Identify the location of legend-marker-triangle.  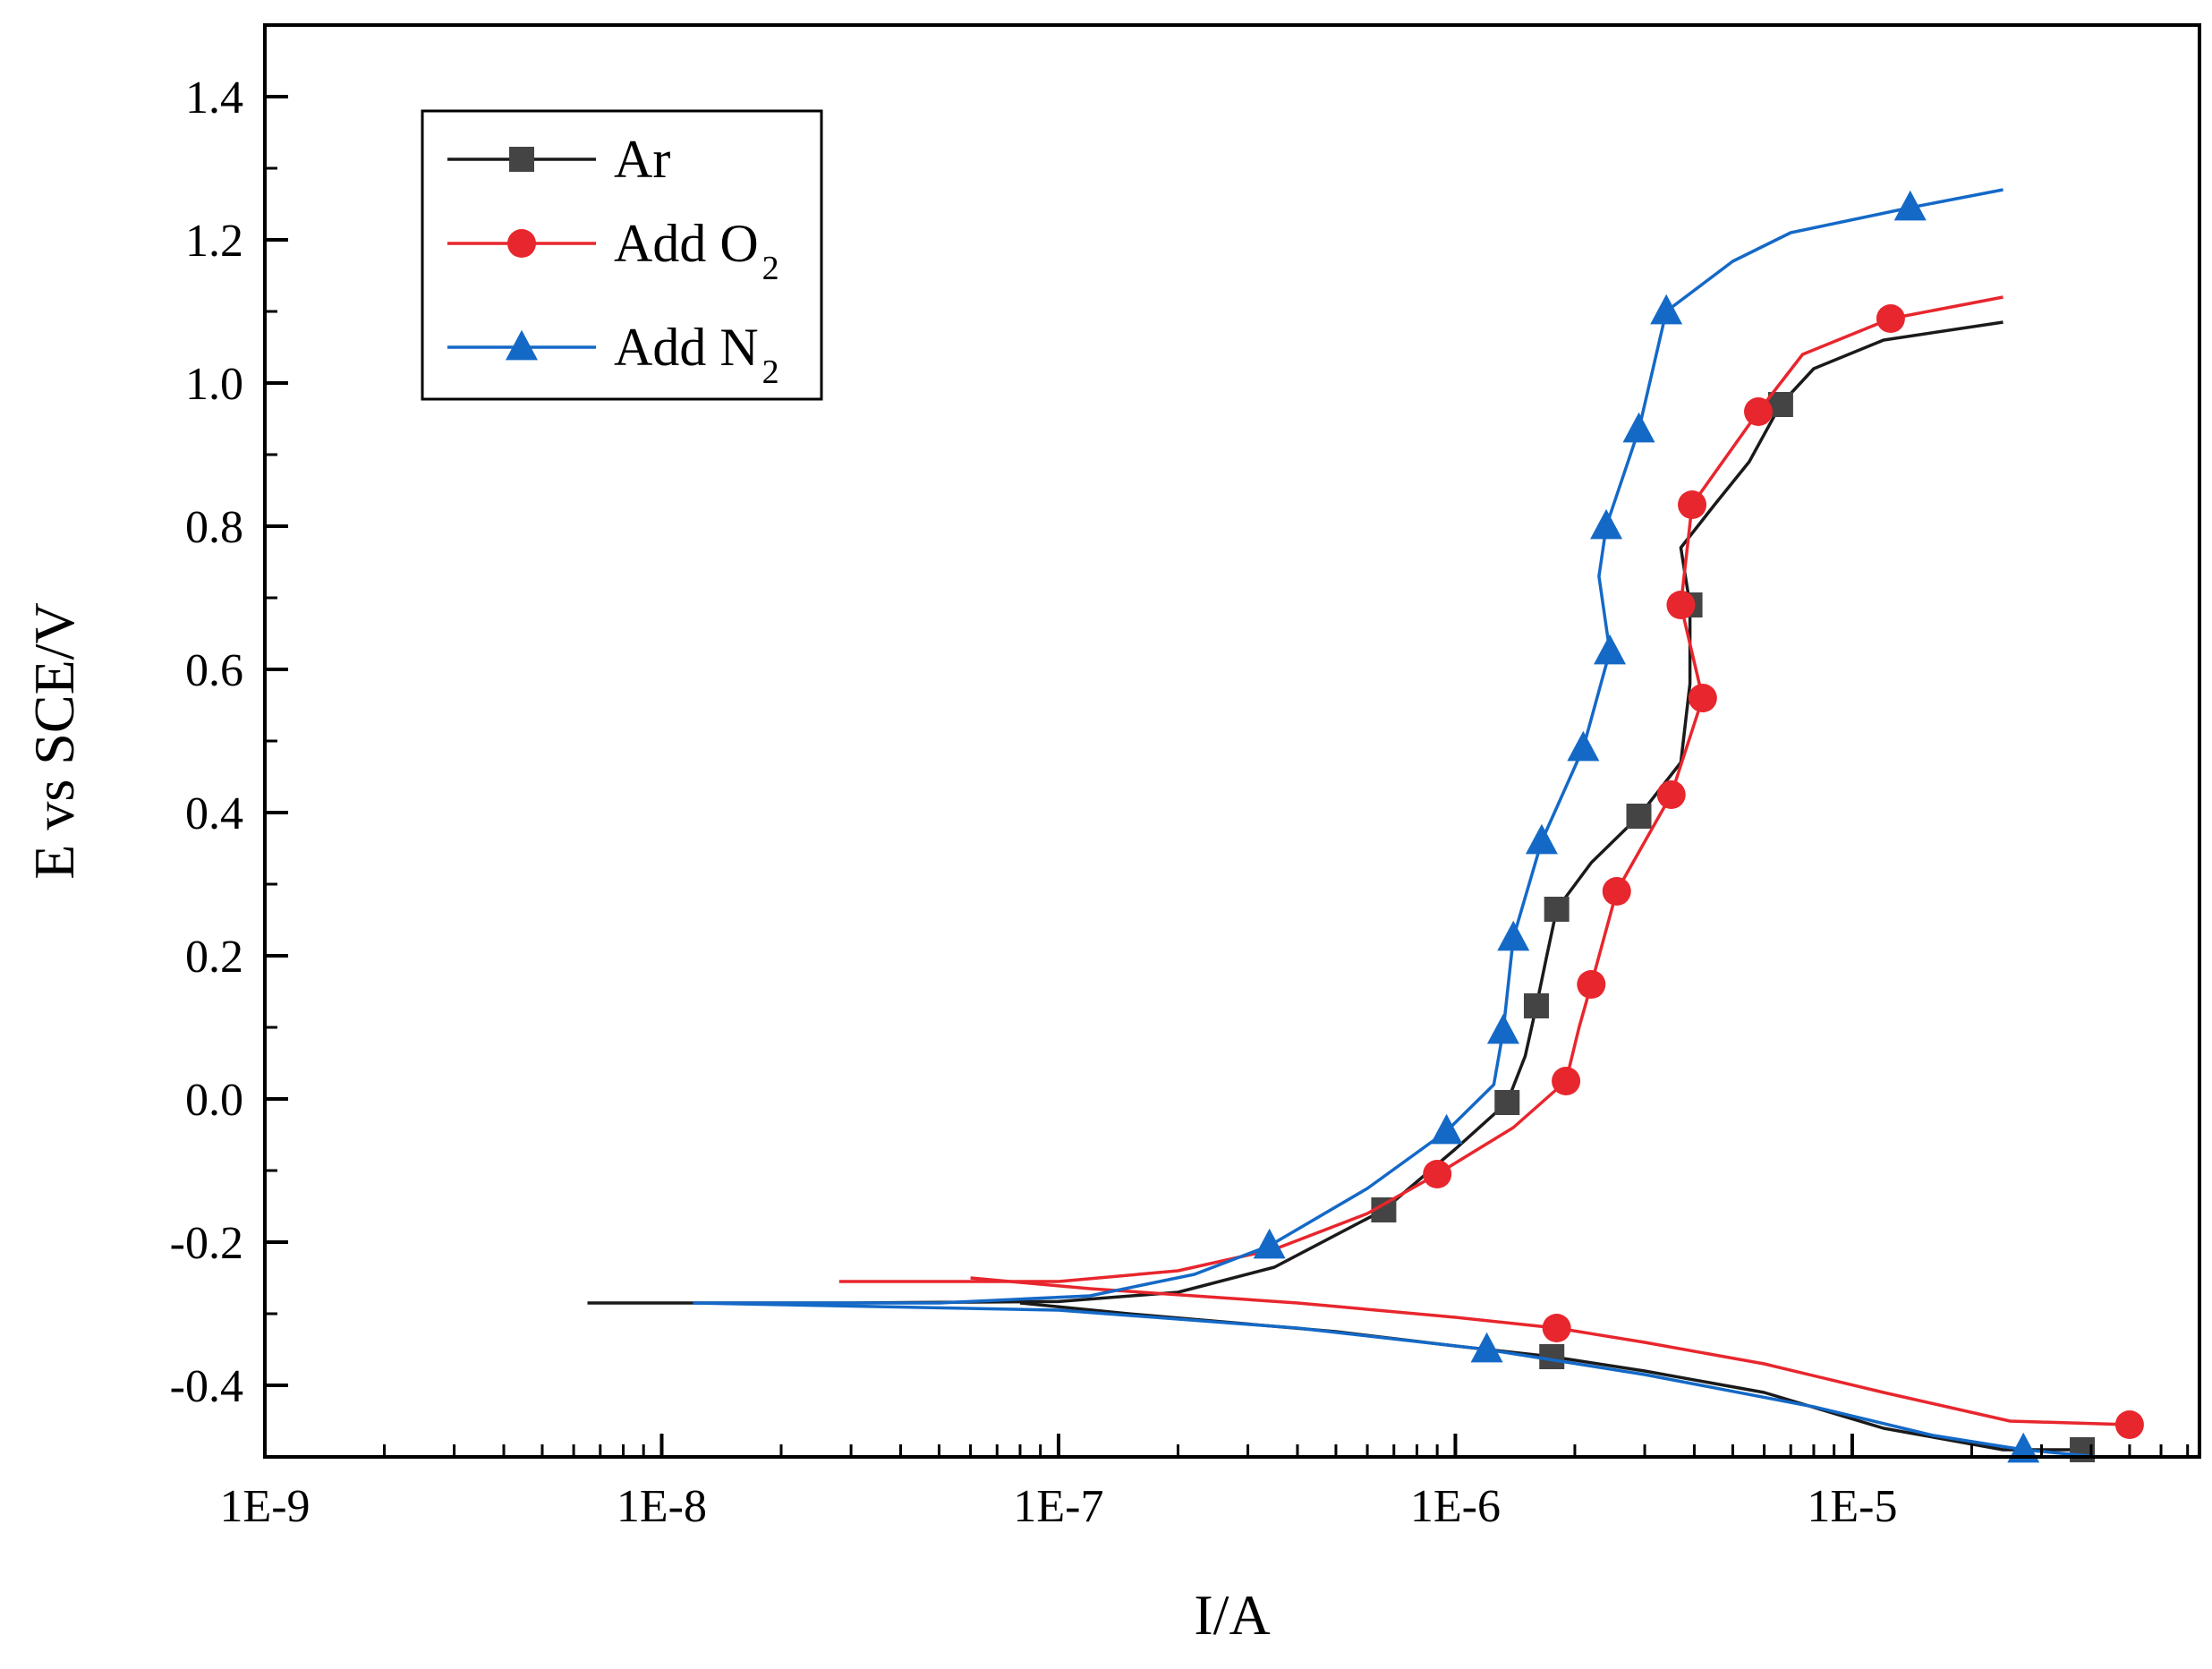
(522, 345).